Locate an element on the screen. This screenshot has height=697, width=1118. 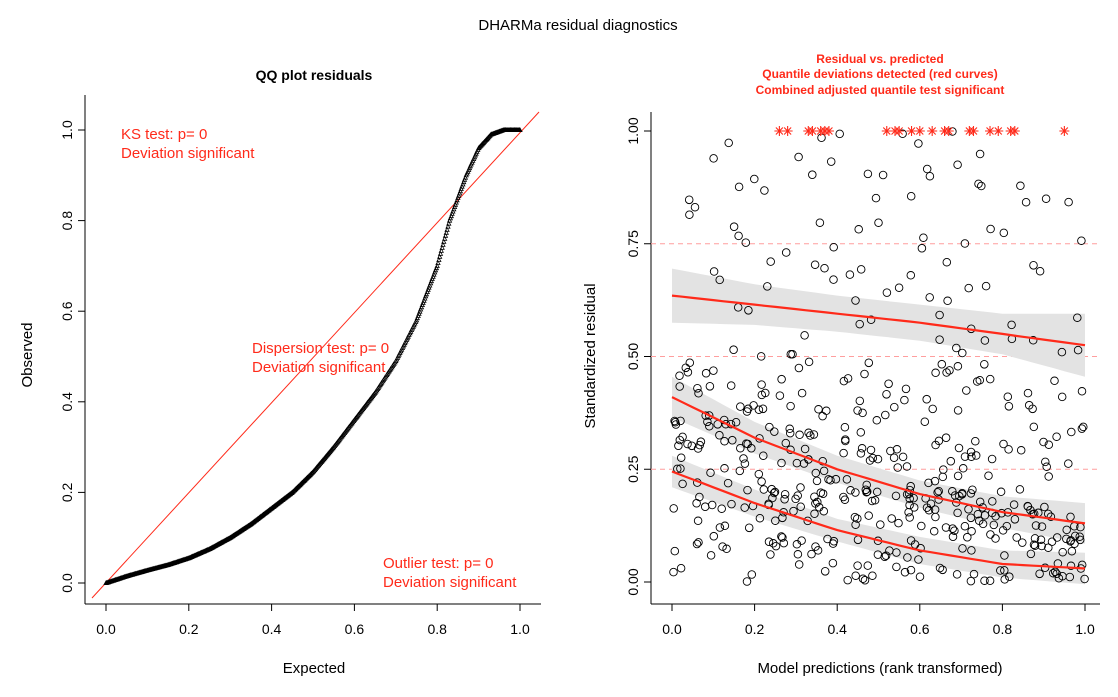
qq-x-tick-label: 0.4 is located at coordinates (272, 629).